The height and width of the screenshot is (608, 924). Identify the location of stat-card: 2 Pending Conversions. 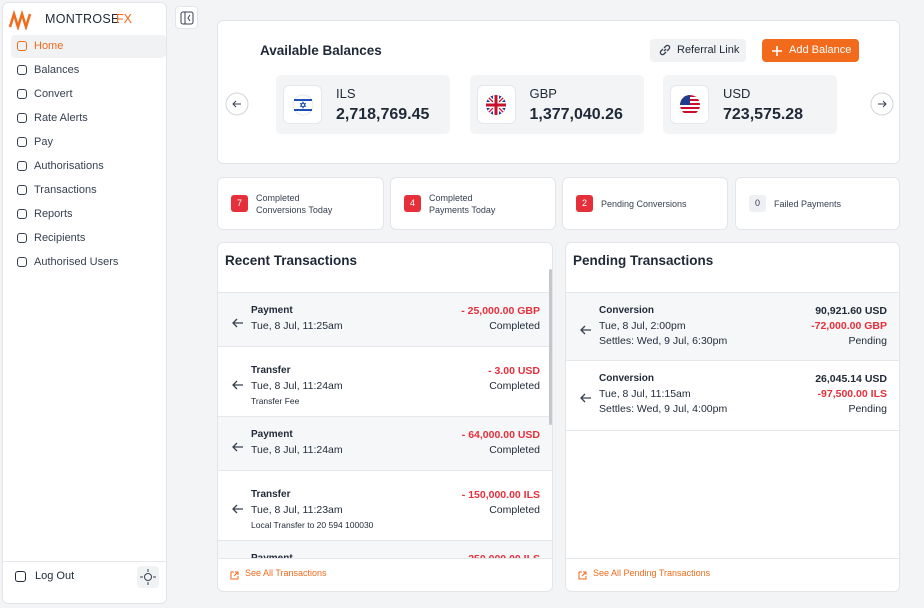
(645, 203).